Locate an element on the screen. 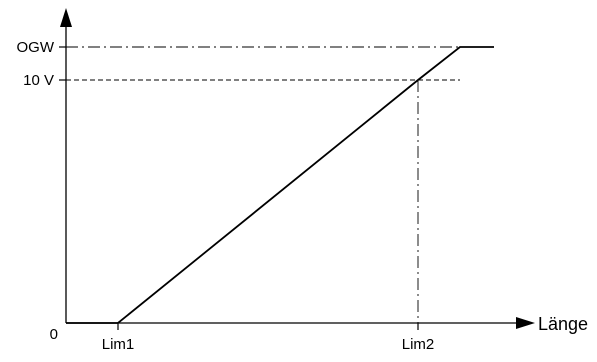 This screenshot has width=597, height=362. y-axis-arrow is located at coordinates (66, 17).